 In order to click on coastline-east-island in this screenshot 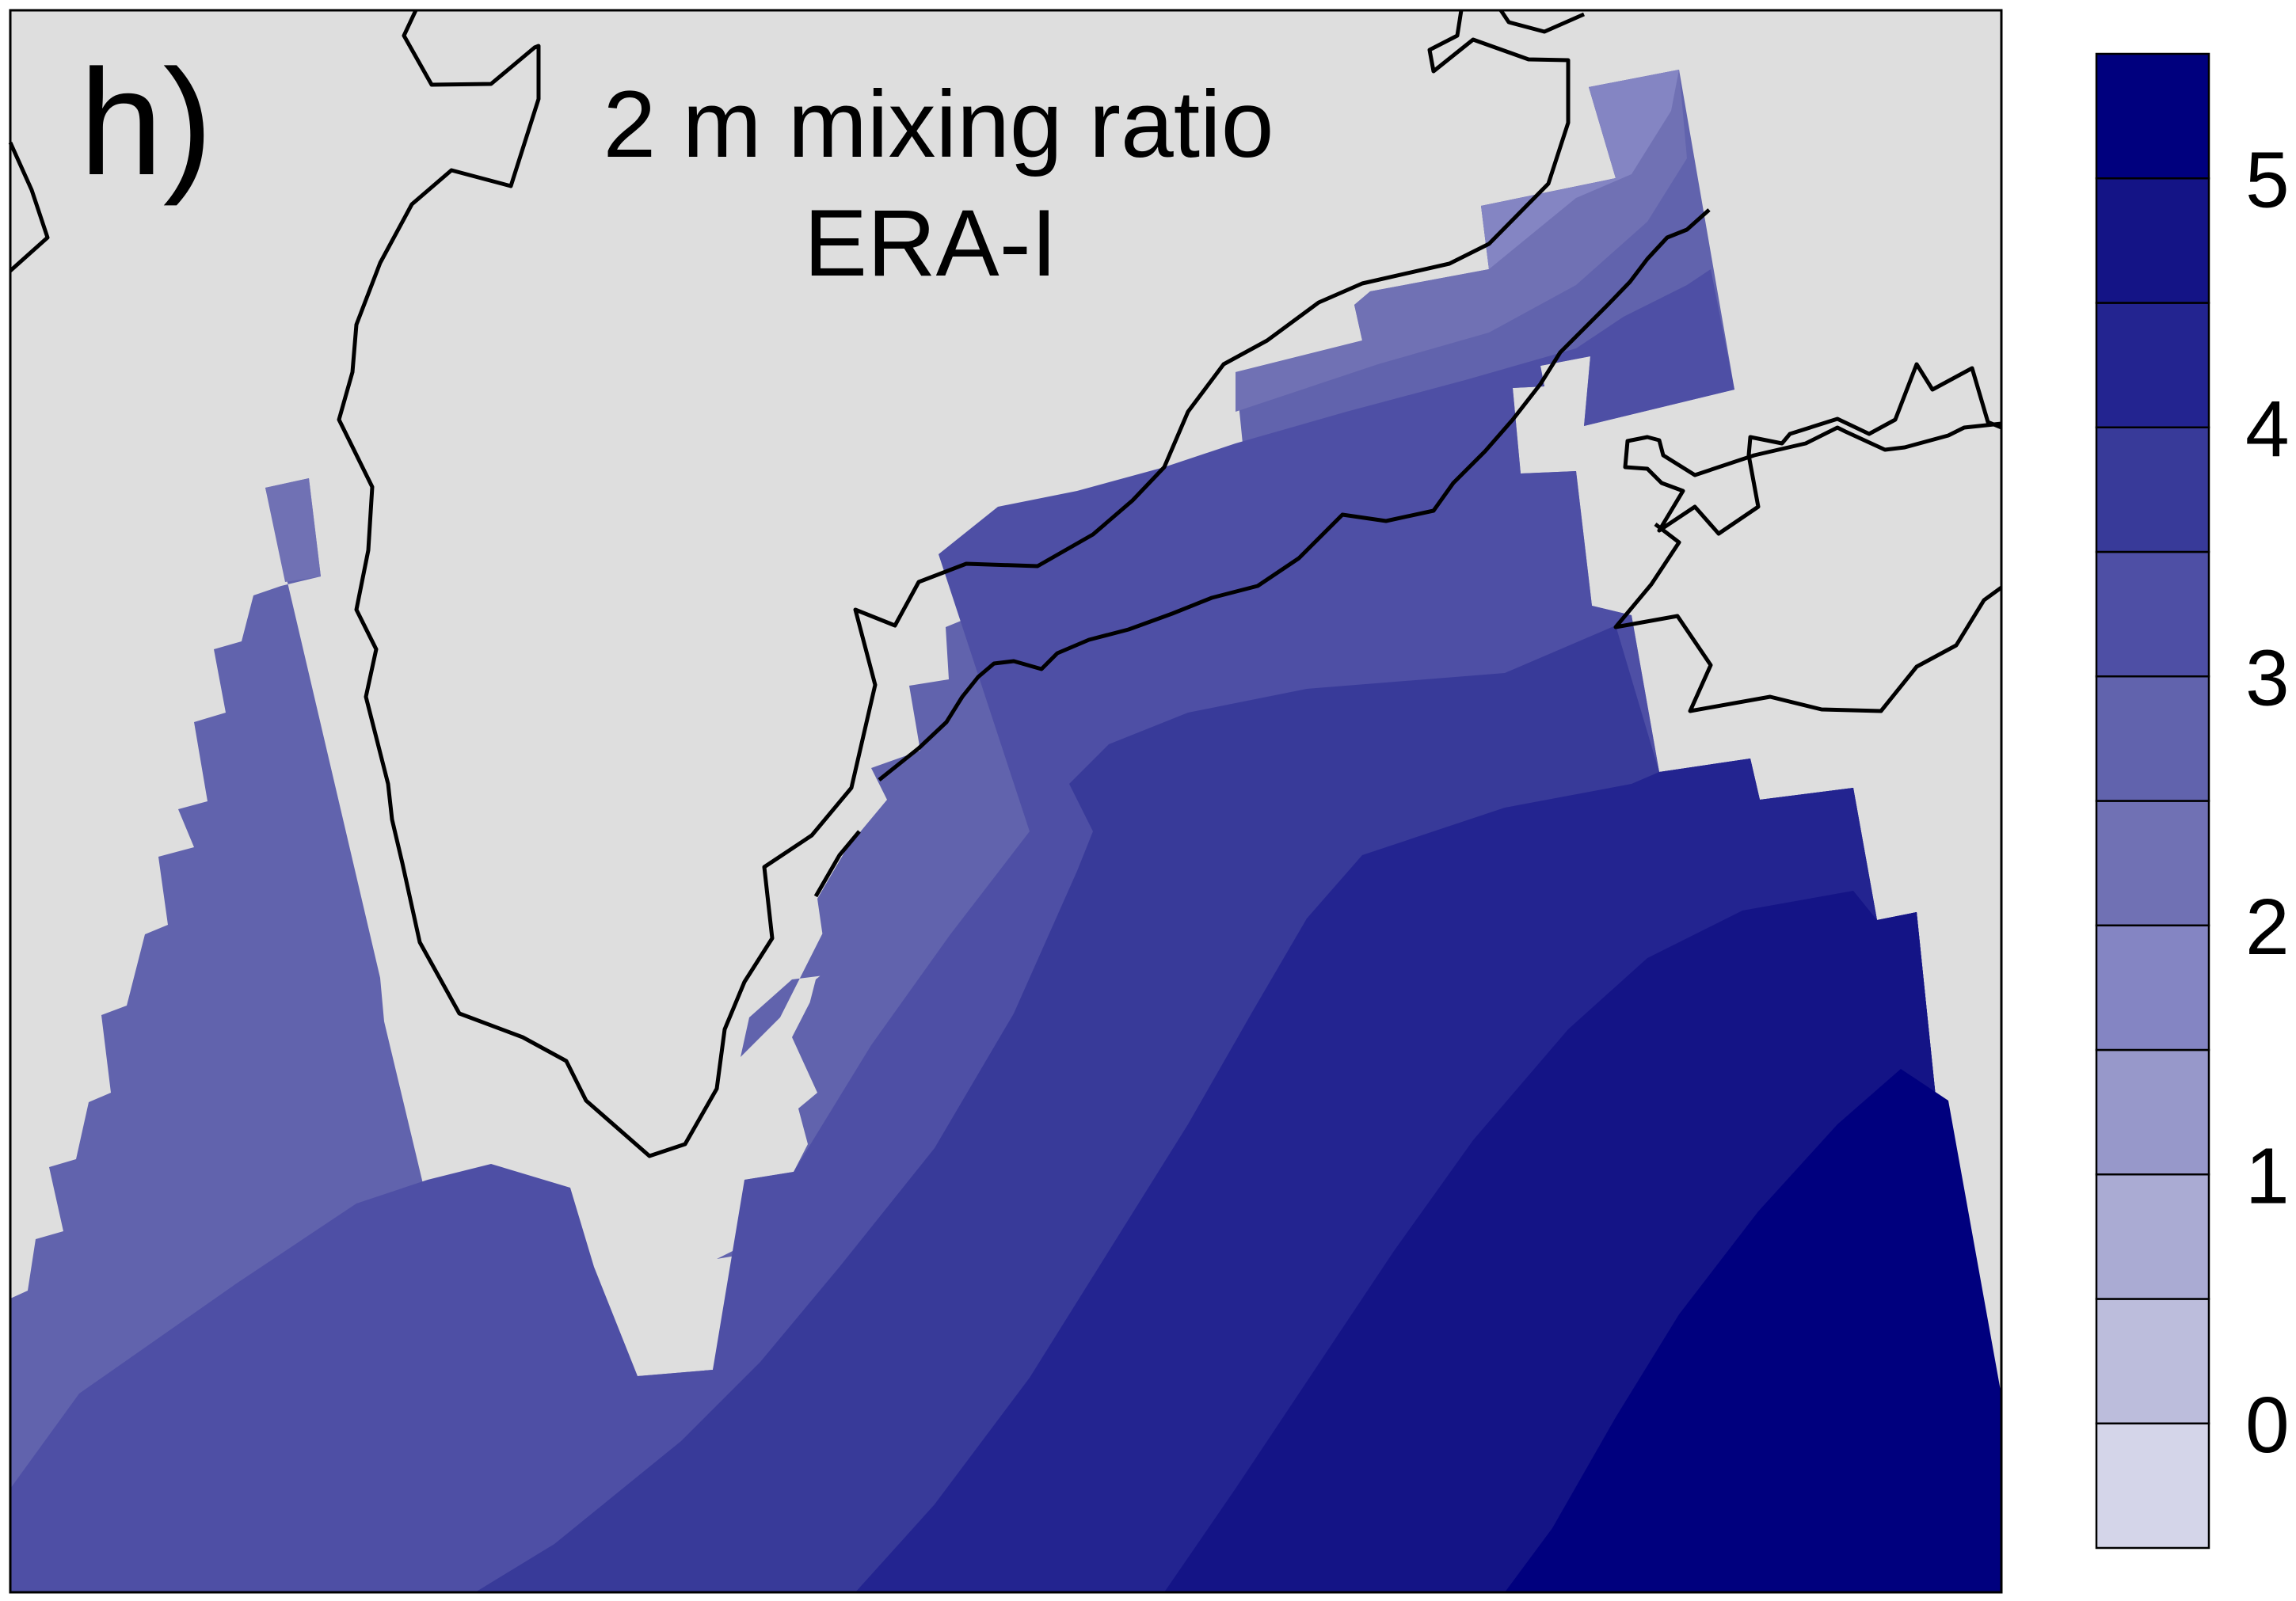, I will do `click(1812, 449)`.